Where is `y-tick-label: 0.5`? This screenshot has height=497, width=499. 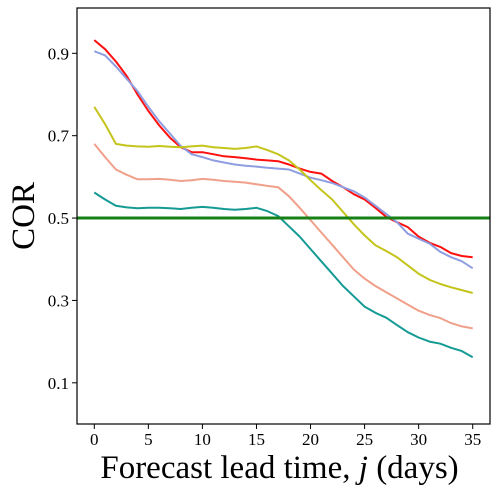 y-tick-label: 0.5 is located at coordinates (58, 218).